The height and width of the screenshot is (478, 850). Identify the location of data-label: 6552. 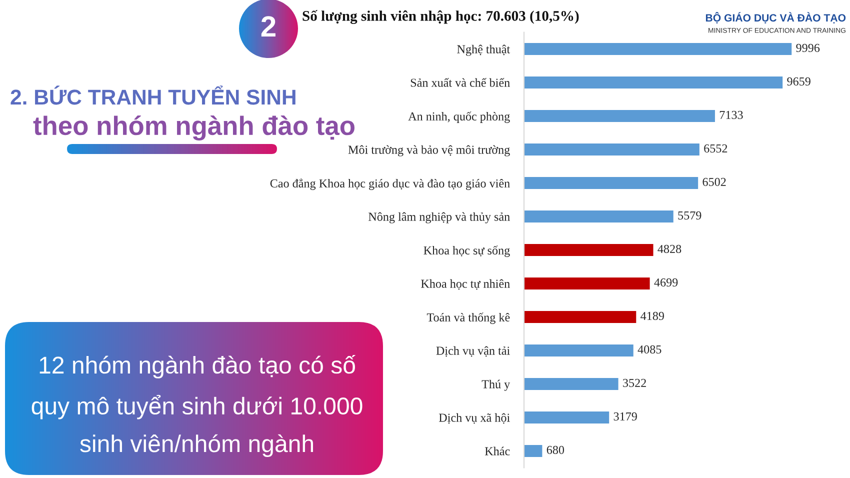
(716, 148).